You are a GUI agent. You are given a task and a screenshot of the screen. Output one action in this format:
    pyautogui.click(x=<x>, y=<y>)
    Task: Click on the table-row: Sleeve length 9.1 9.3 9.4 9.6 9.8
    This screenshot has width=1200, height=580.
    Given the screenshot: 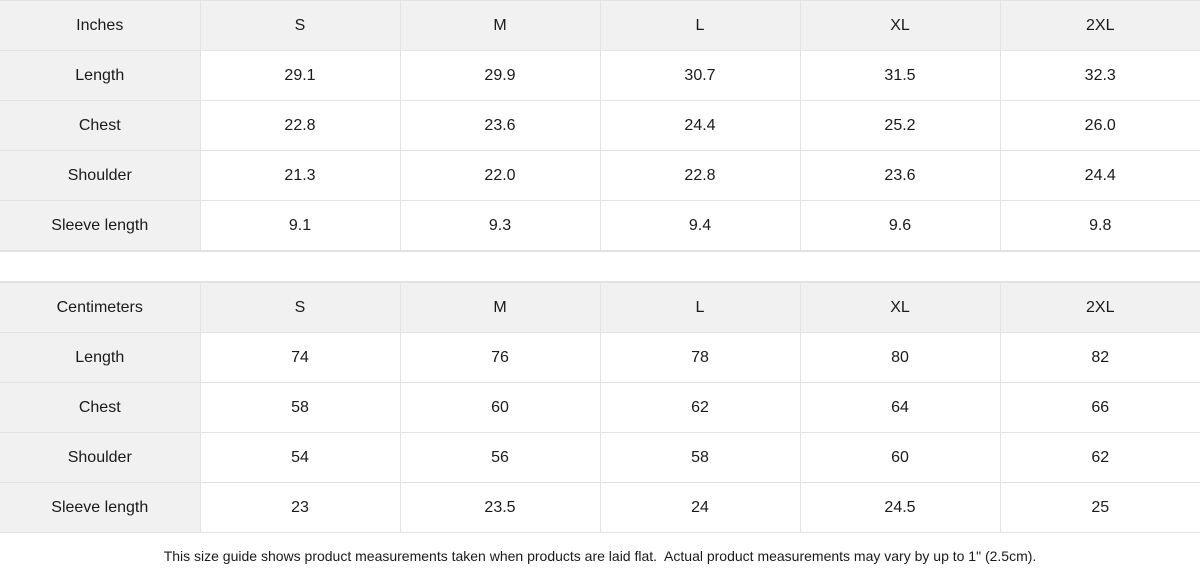 What is the action you would take?
    pyautogui.click(x=600, y=225)
    